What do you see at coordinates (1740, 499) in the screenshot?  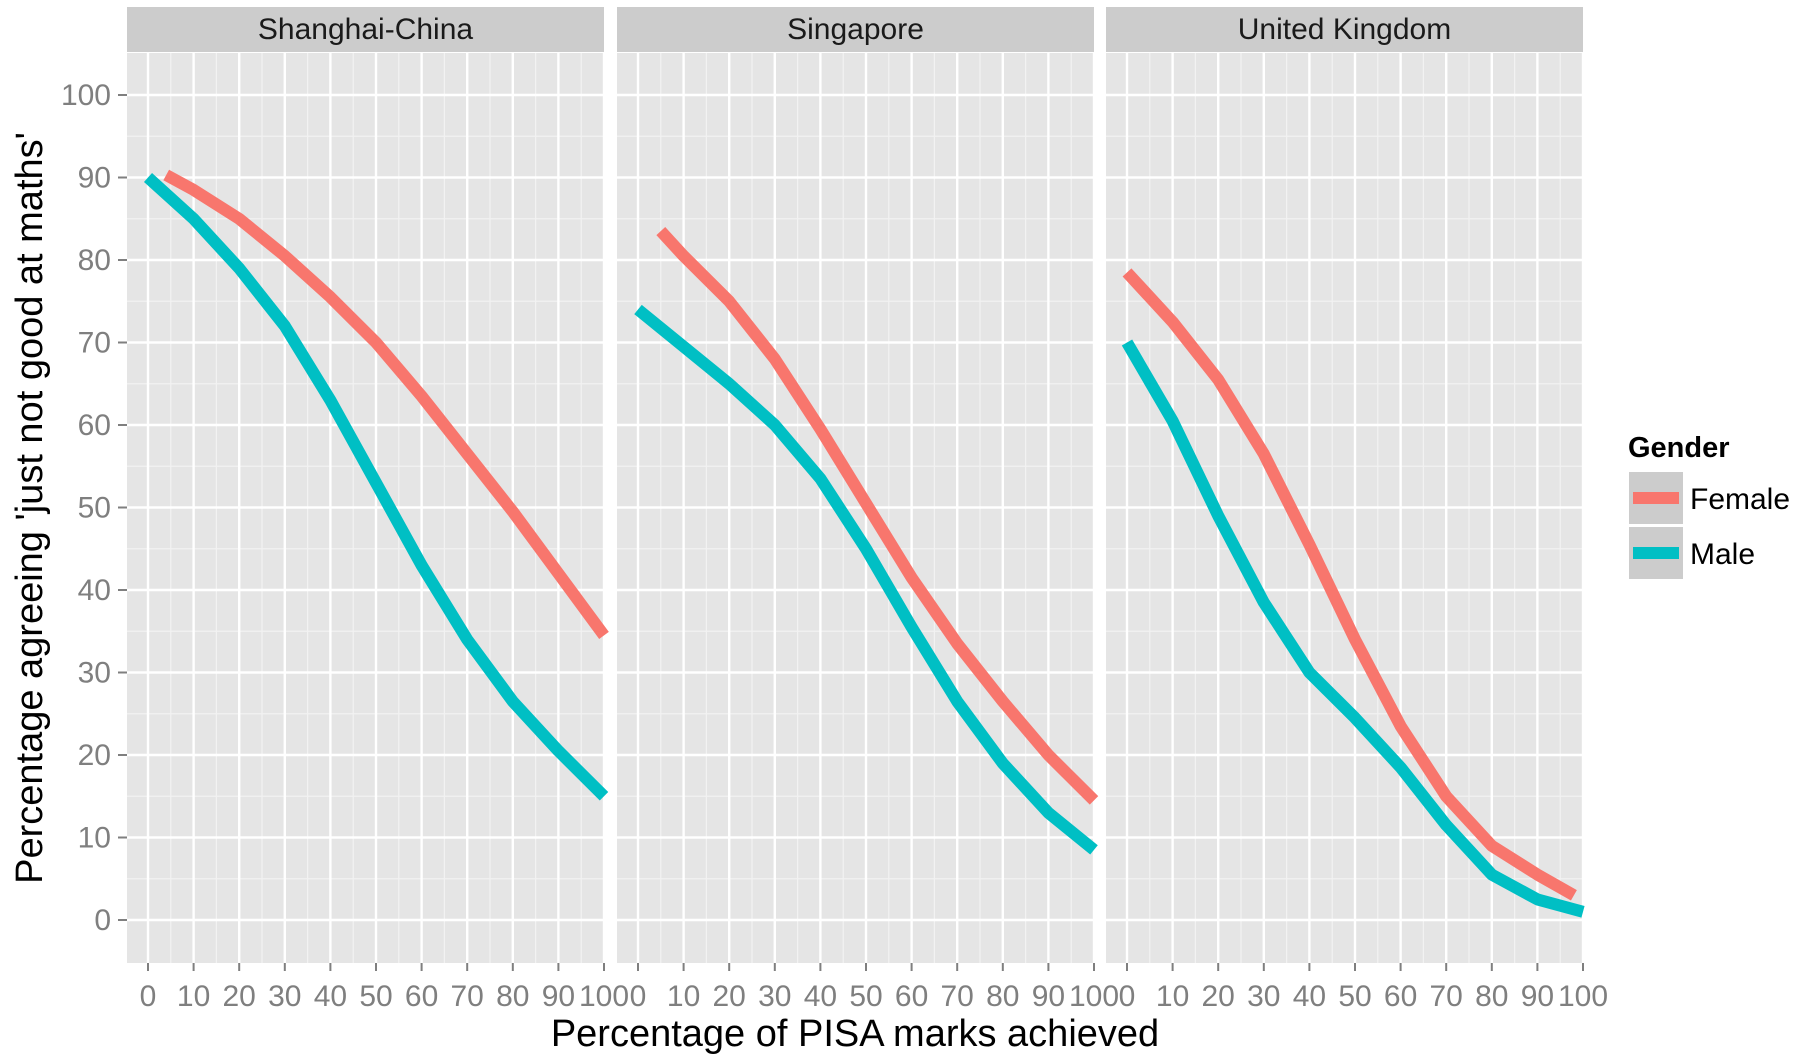 I see `legend-label: Female` at bounding box center [1740, 499].